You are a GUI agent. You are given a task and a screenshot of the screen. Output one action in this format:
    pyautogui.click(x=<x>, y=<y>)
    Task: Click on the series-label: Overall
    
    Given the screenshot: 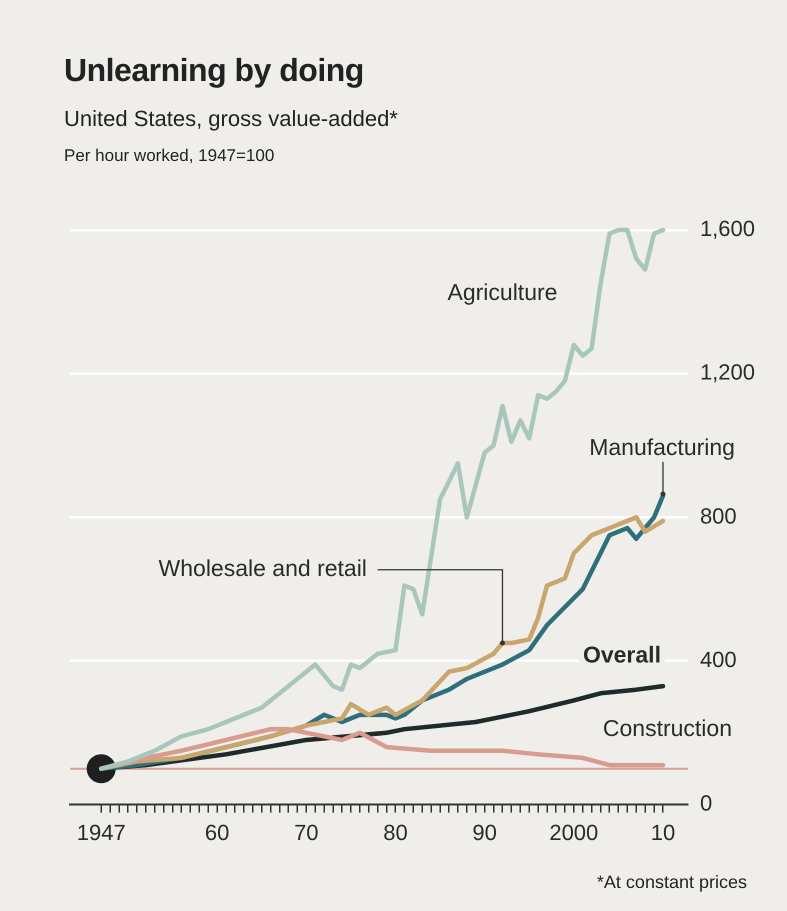 What is the action you would take?
    pyautogui.click(x=621, y=654)
    